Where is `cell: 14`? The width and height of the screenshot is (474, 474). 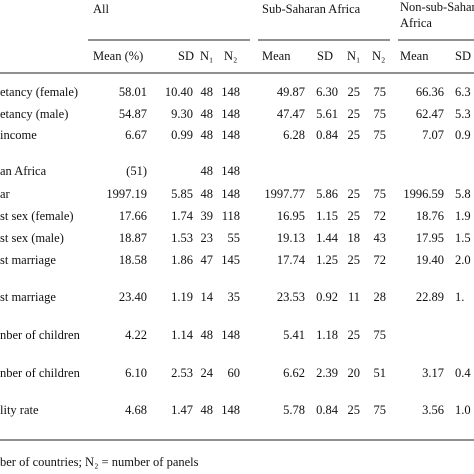
cell: 14 is located at coordinates (207, 297).